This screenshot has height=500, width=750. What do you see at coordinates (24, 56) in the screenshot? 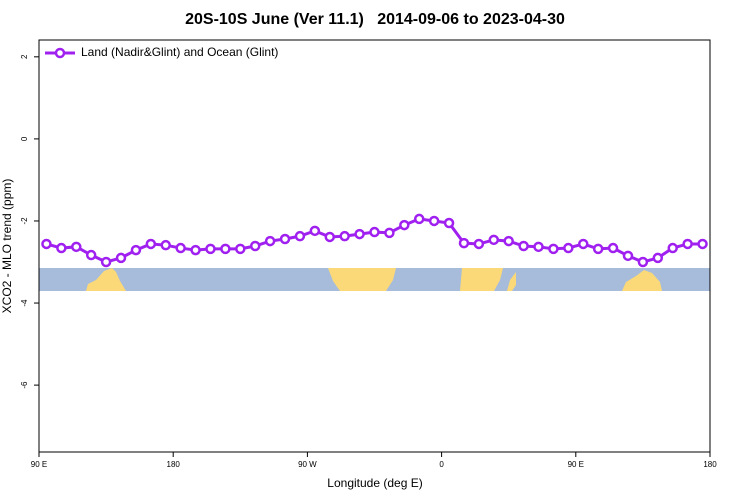
I see `y-tick-label: 2` at bounding box center [24, 56].